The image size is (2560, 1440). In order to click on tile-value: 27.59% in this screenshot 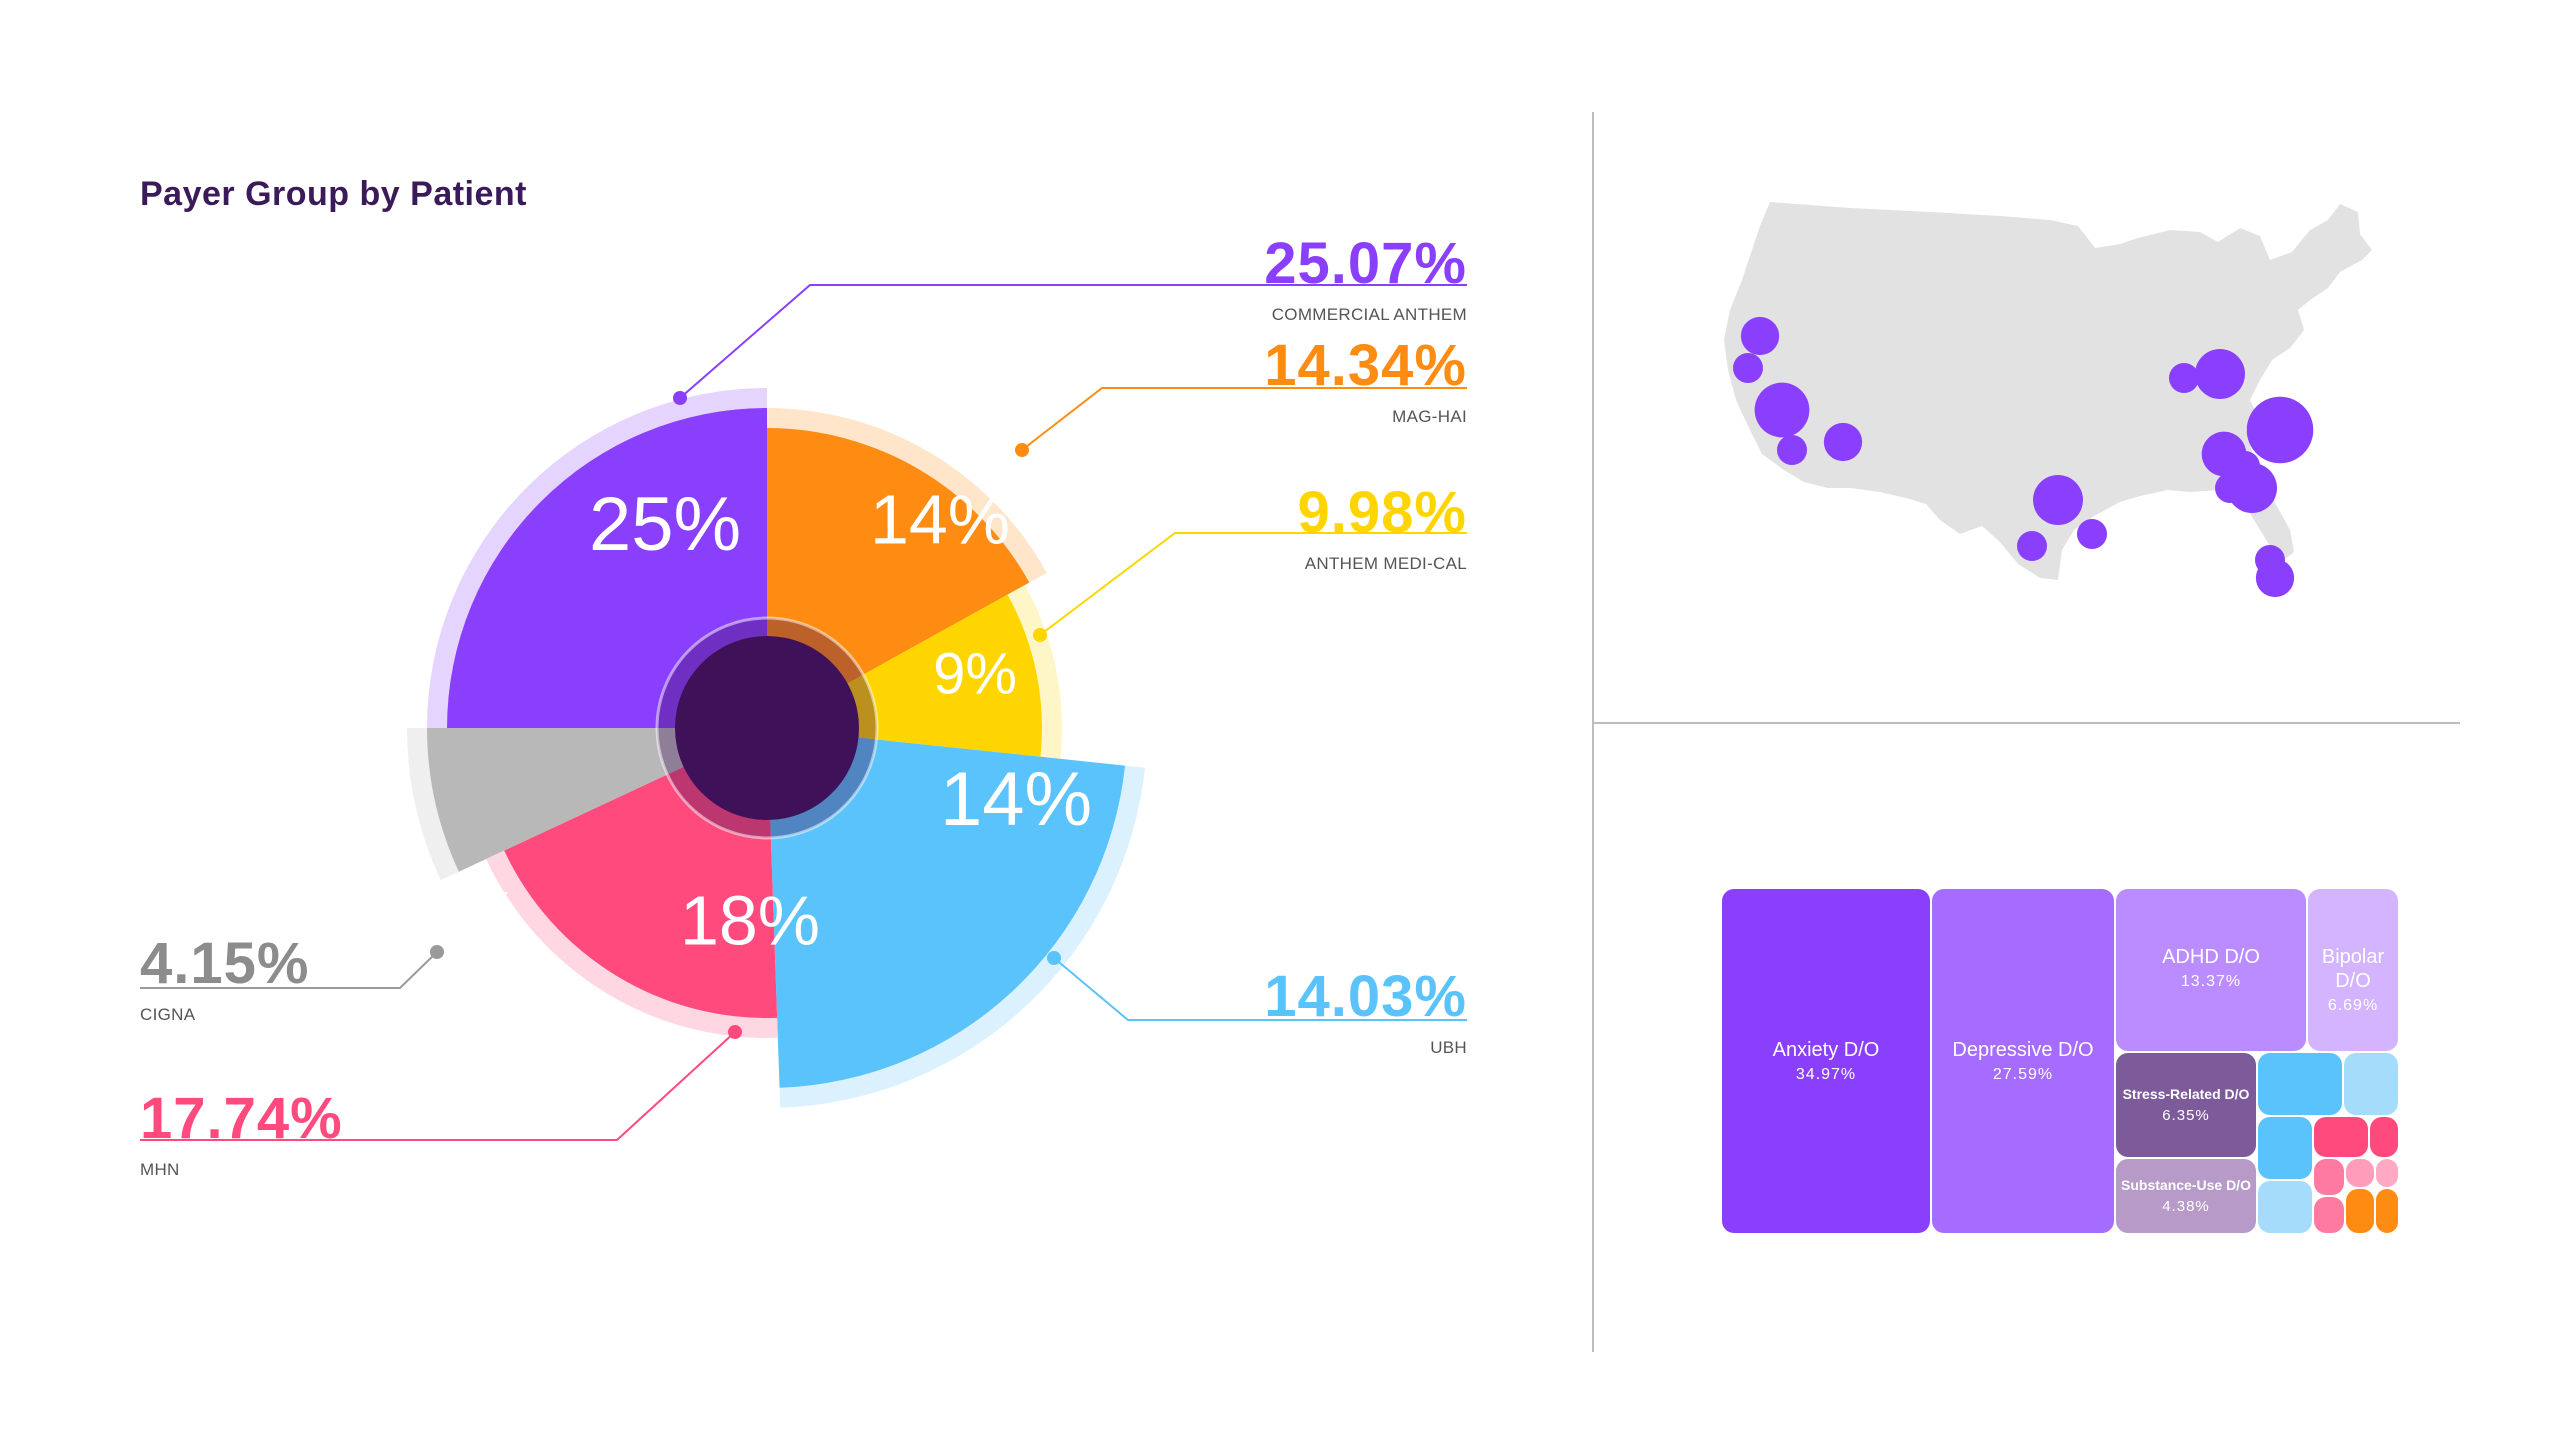, I will do `click(2023, 1074)`.